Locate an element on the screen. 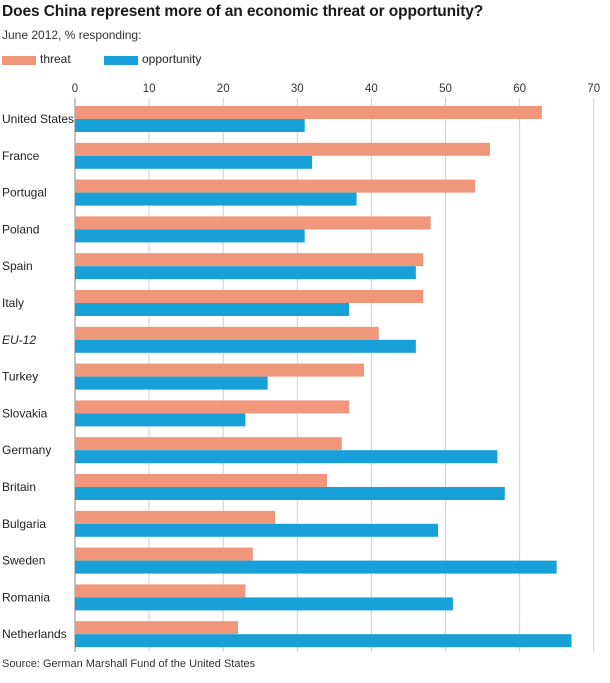 Image resolution: width=610 pixels, height=683 pixels. category-label: Germany is located at coordinates (26, 450).